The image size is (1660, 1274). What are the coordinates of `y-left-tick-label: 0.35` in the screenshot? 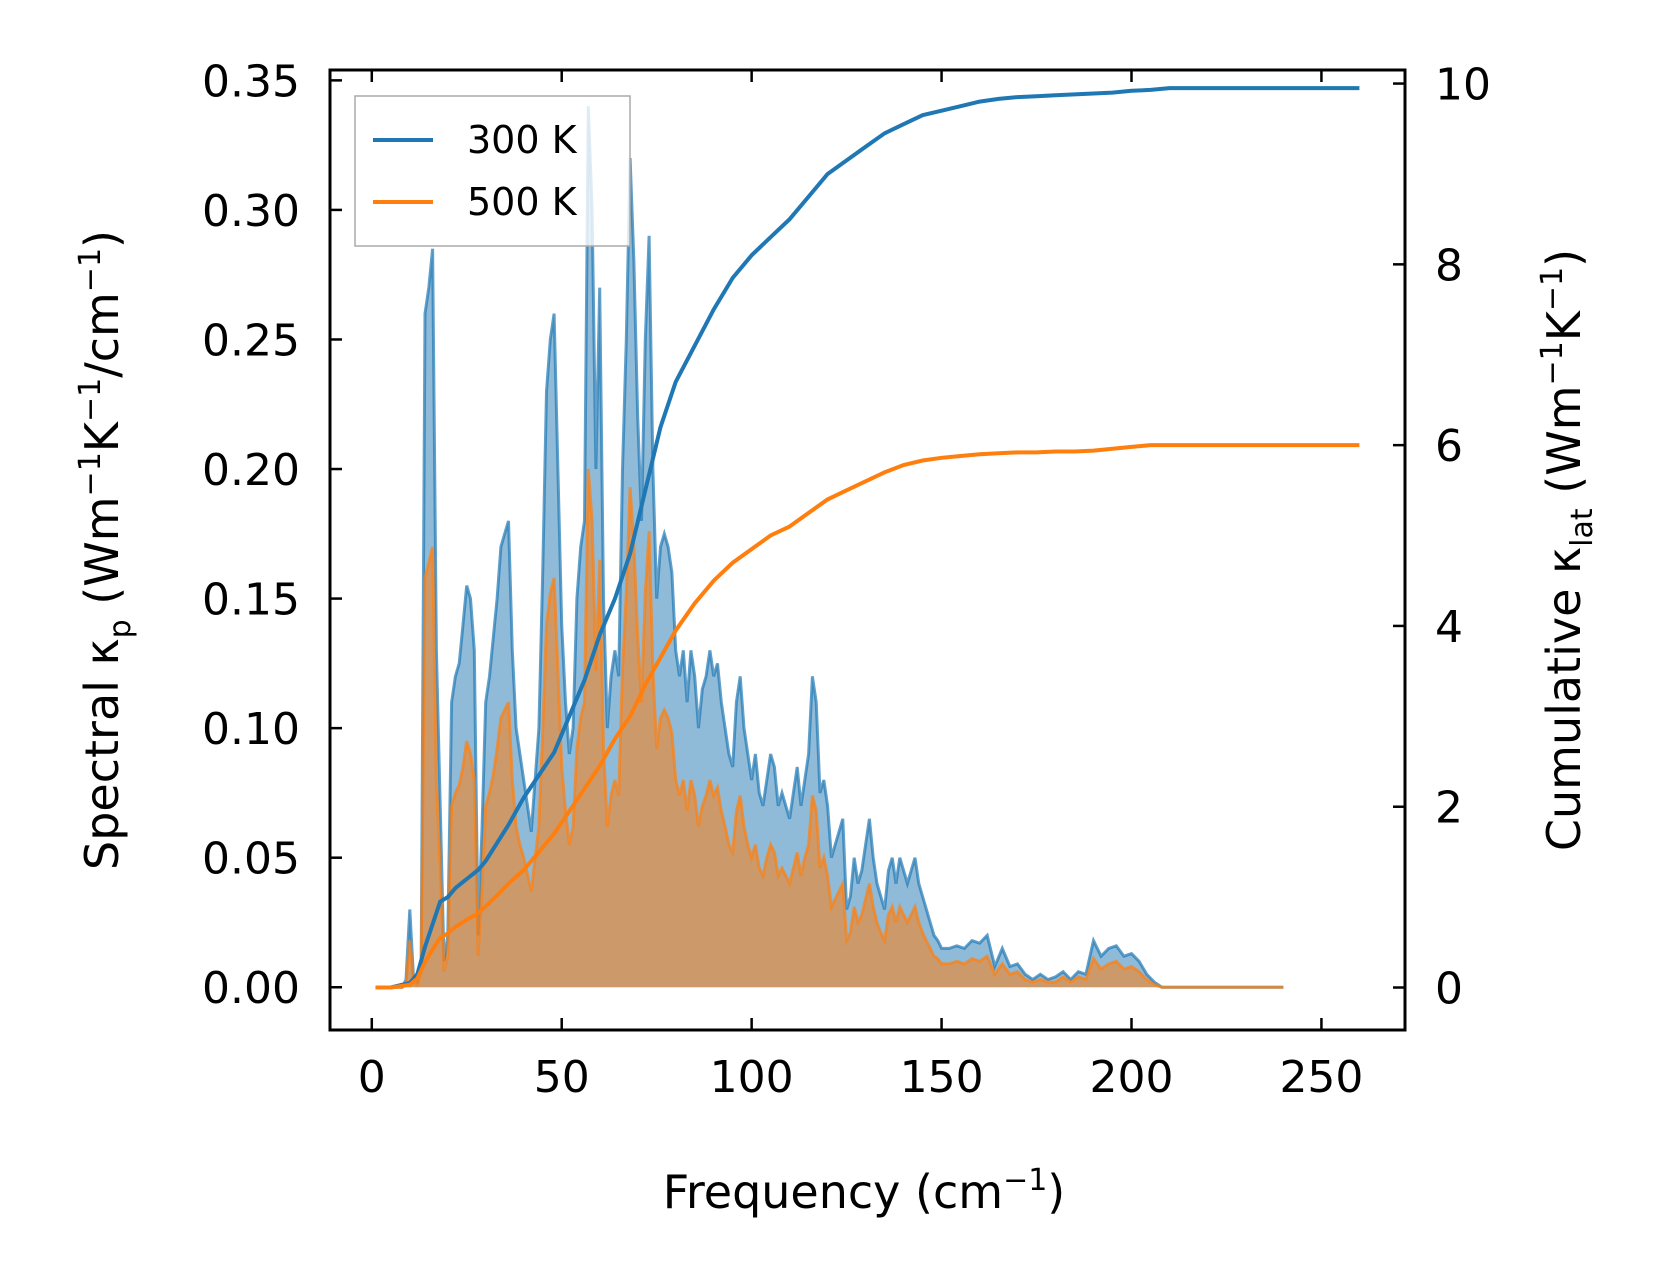 It's located at (251, 81).